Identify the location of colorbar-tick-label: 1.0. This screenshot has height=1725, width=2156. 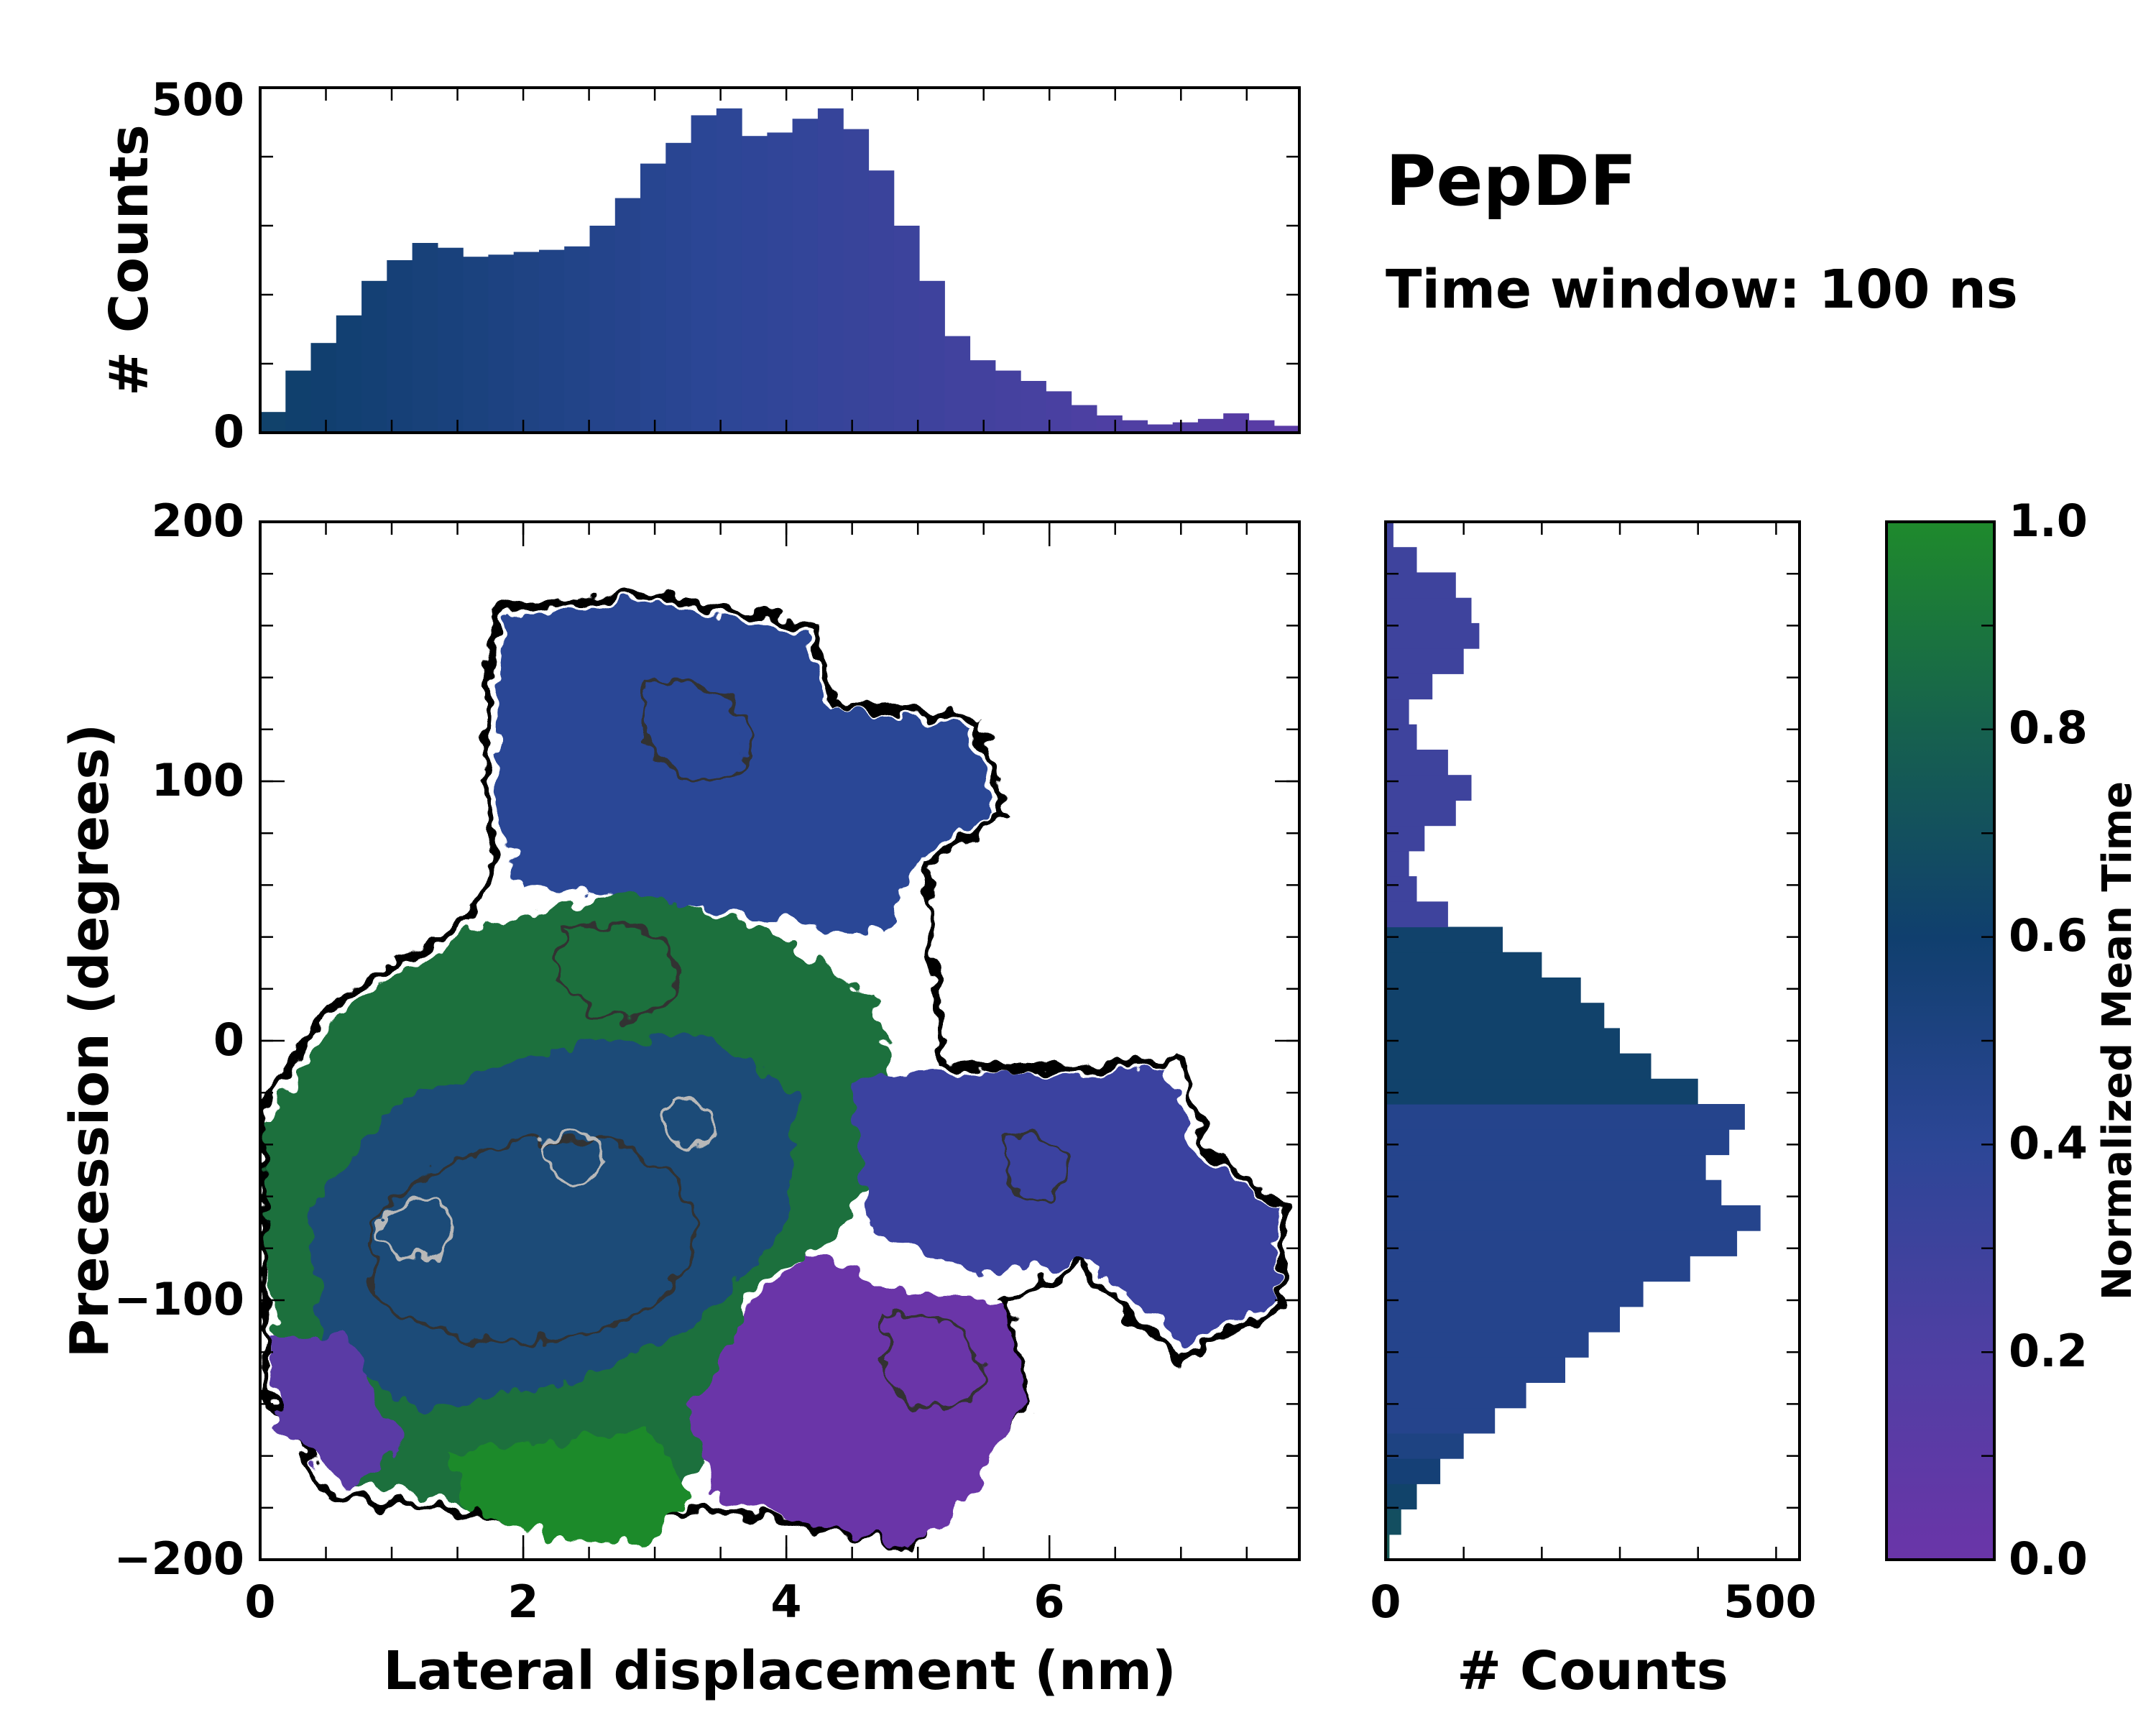
(2049, 520).